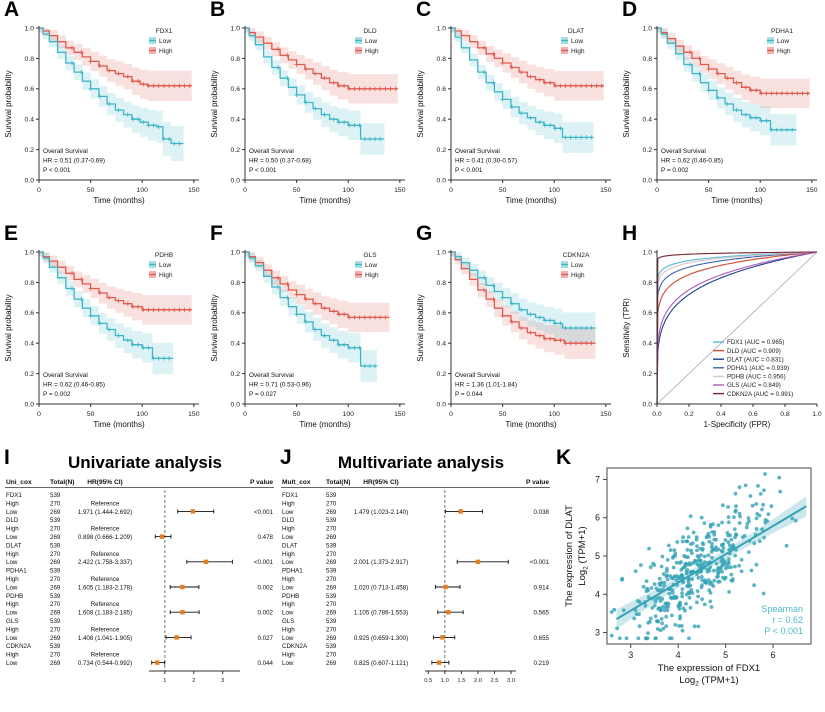 The height and width of the screenshot is (712, 825). I want to click on legend-title: PDHB, so click(164, 255).